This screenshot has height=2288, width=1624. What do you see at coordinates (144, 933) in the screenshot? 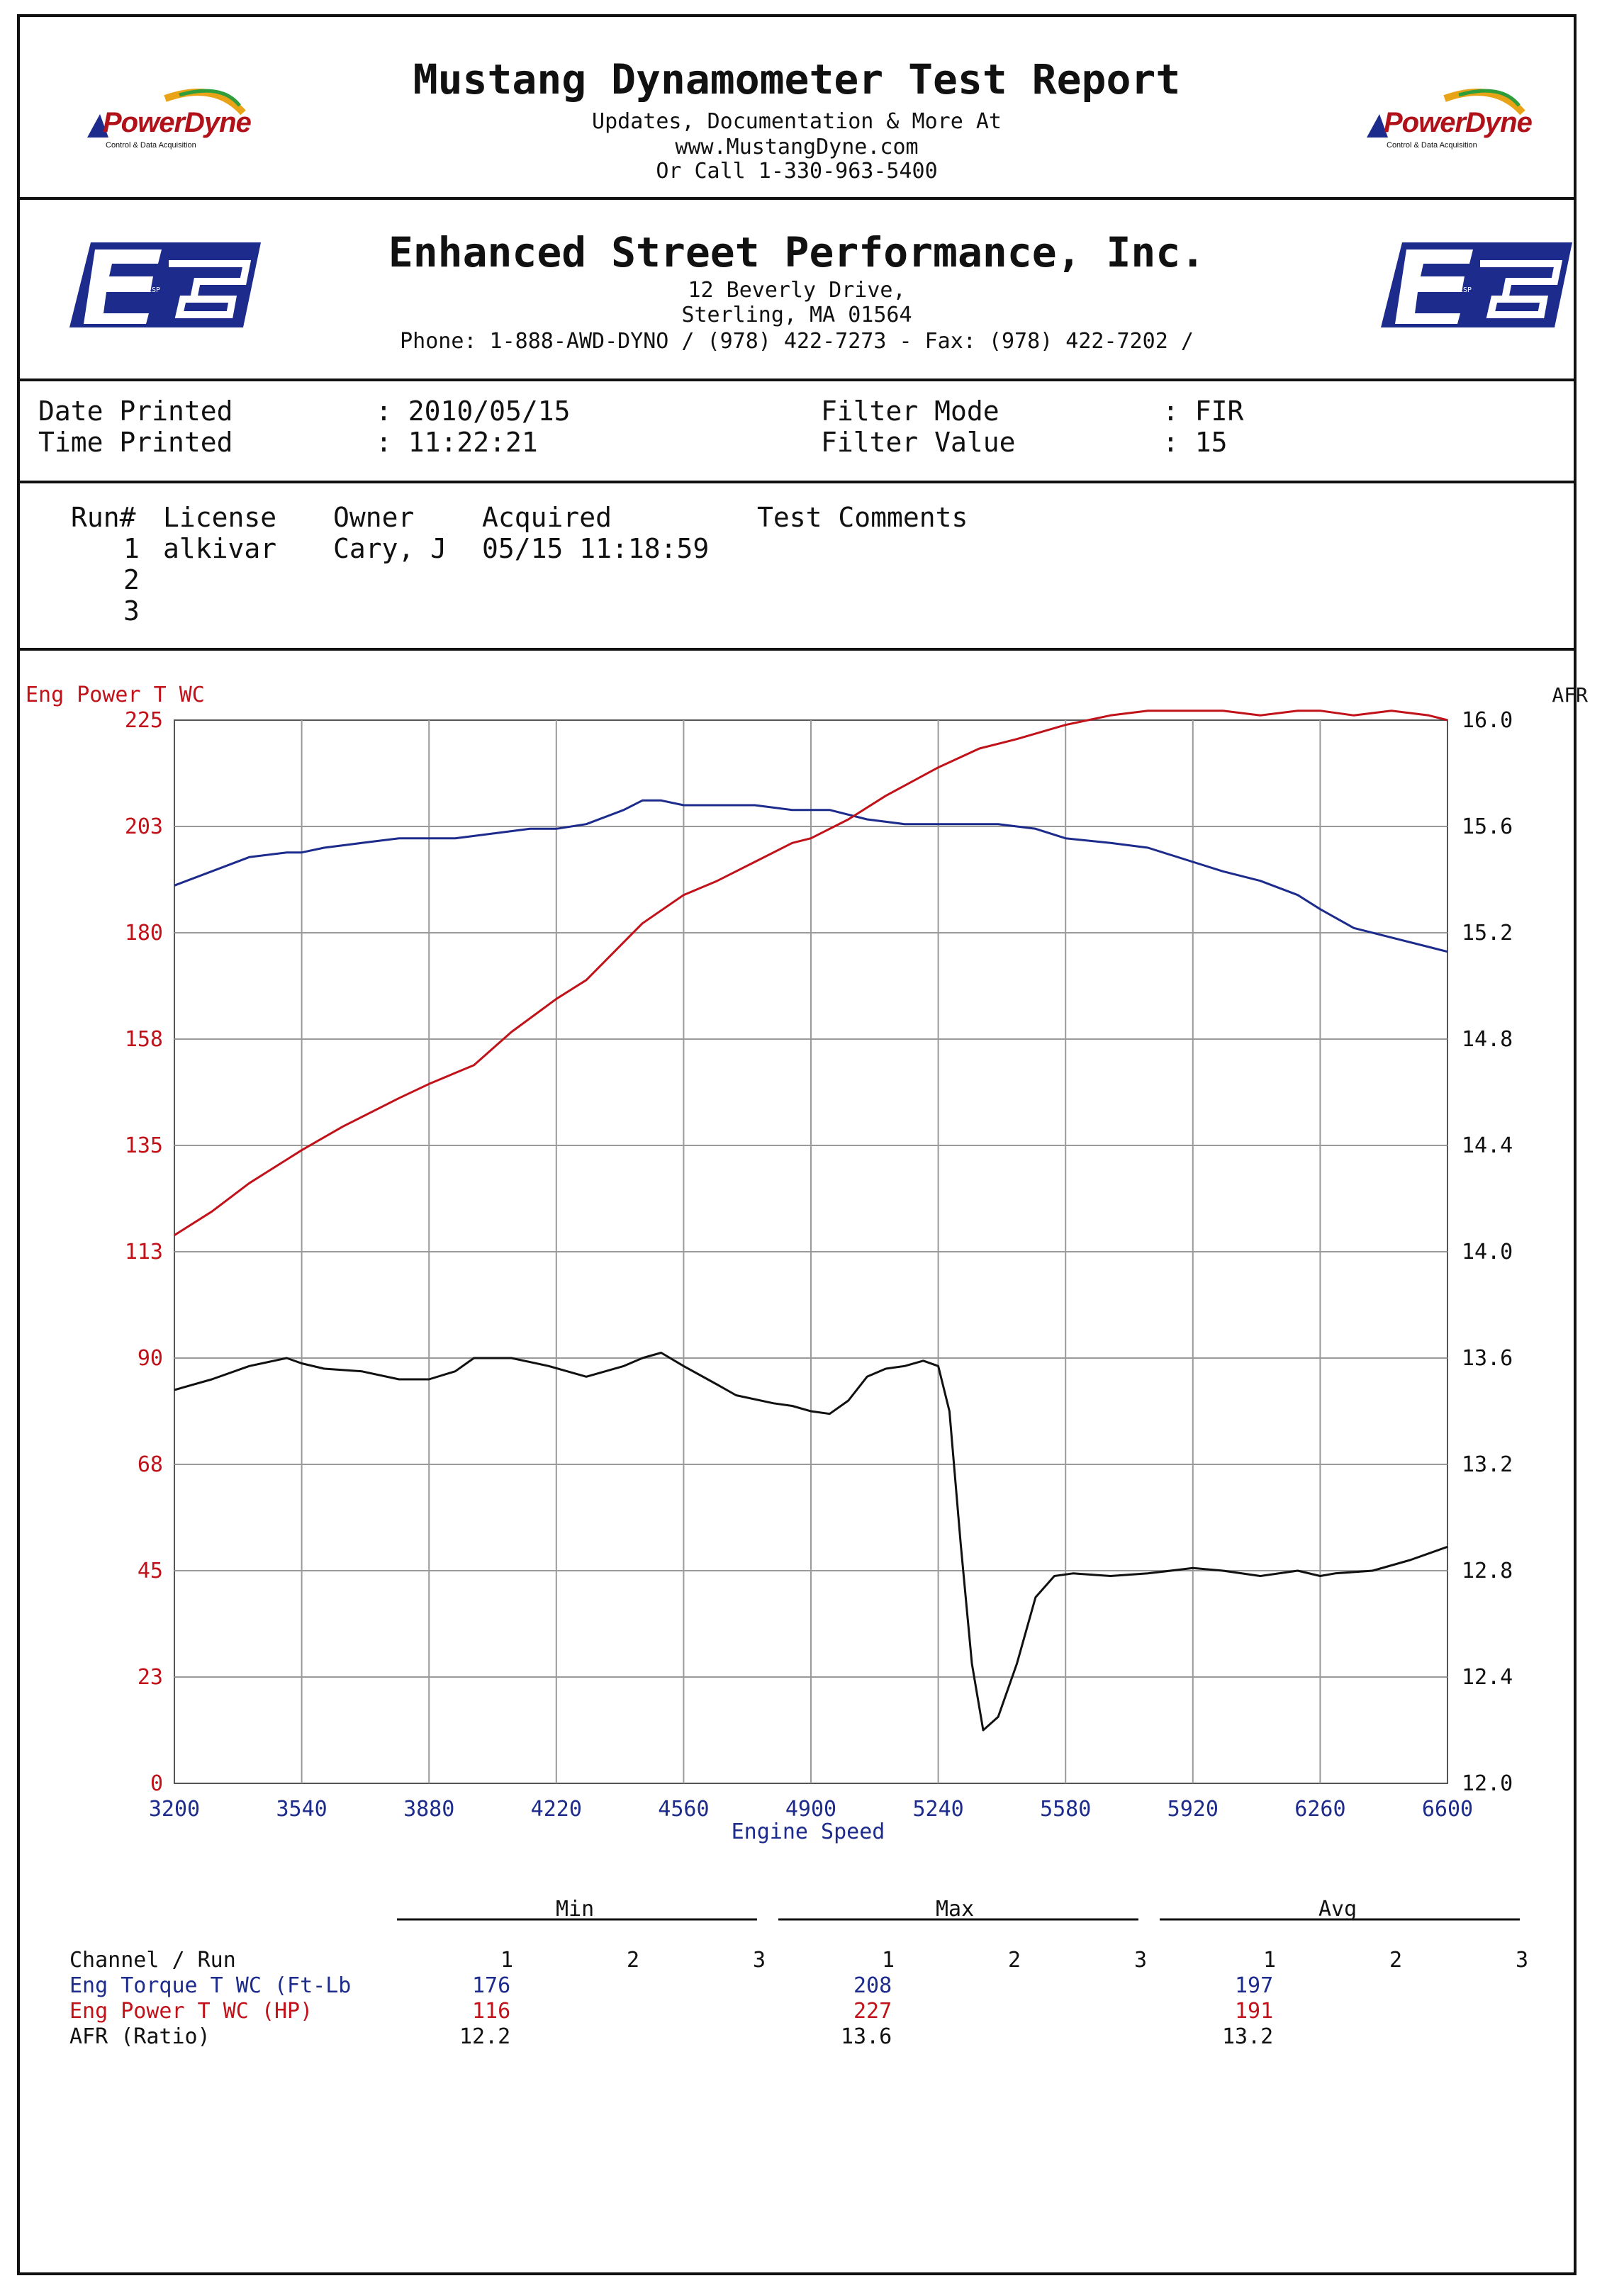
I see `y-left-tick-label: 180` at bounding box center [144, 933].